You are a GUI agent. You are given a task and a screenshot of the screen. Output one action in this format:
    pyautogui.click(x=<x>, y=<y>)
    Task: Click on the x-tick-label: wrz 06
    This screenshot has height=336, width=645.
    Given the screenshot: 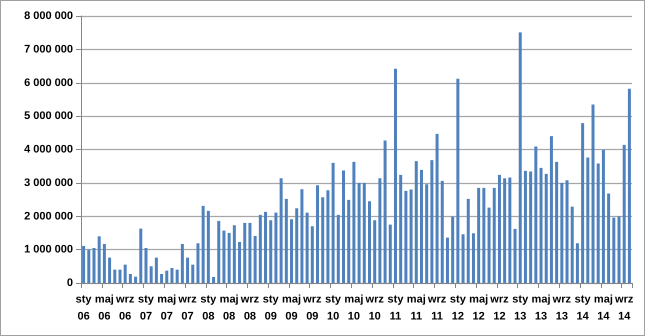 What is the action you would take?
    pyautogui.click(x=125, y=308)
    